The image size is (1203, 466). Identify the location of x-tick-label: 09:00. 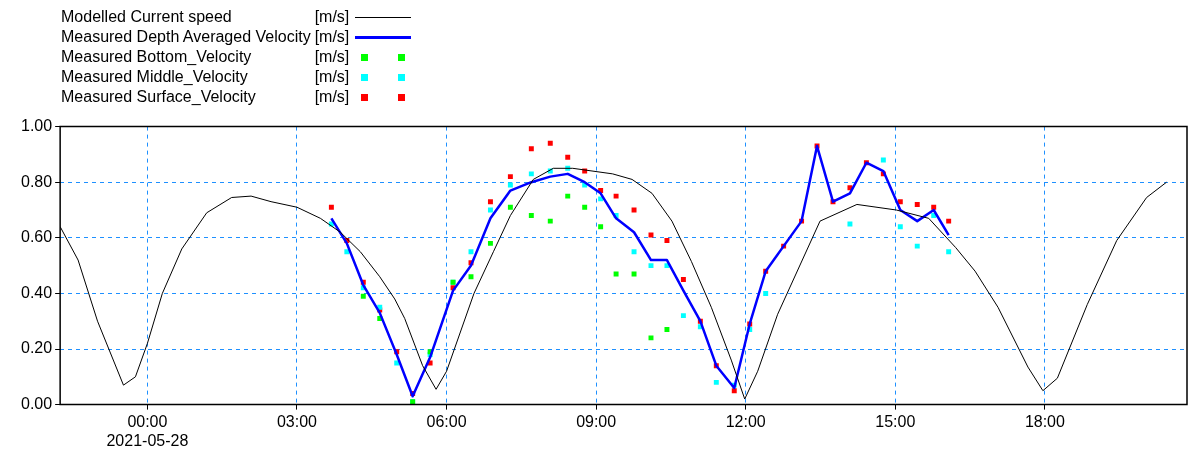
(596, 421).